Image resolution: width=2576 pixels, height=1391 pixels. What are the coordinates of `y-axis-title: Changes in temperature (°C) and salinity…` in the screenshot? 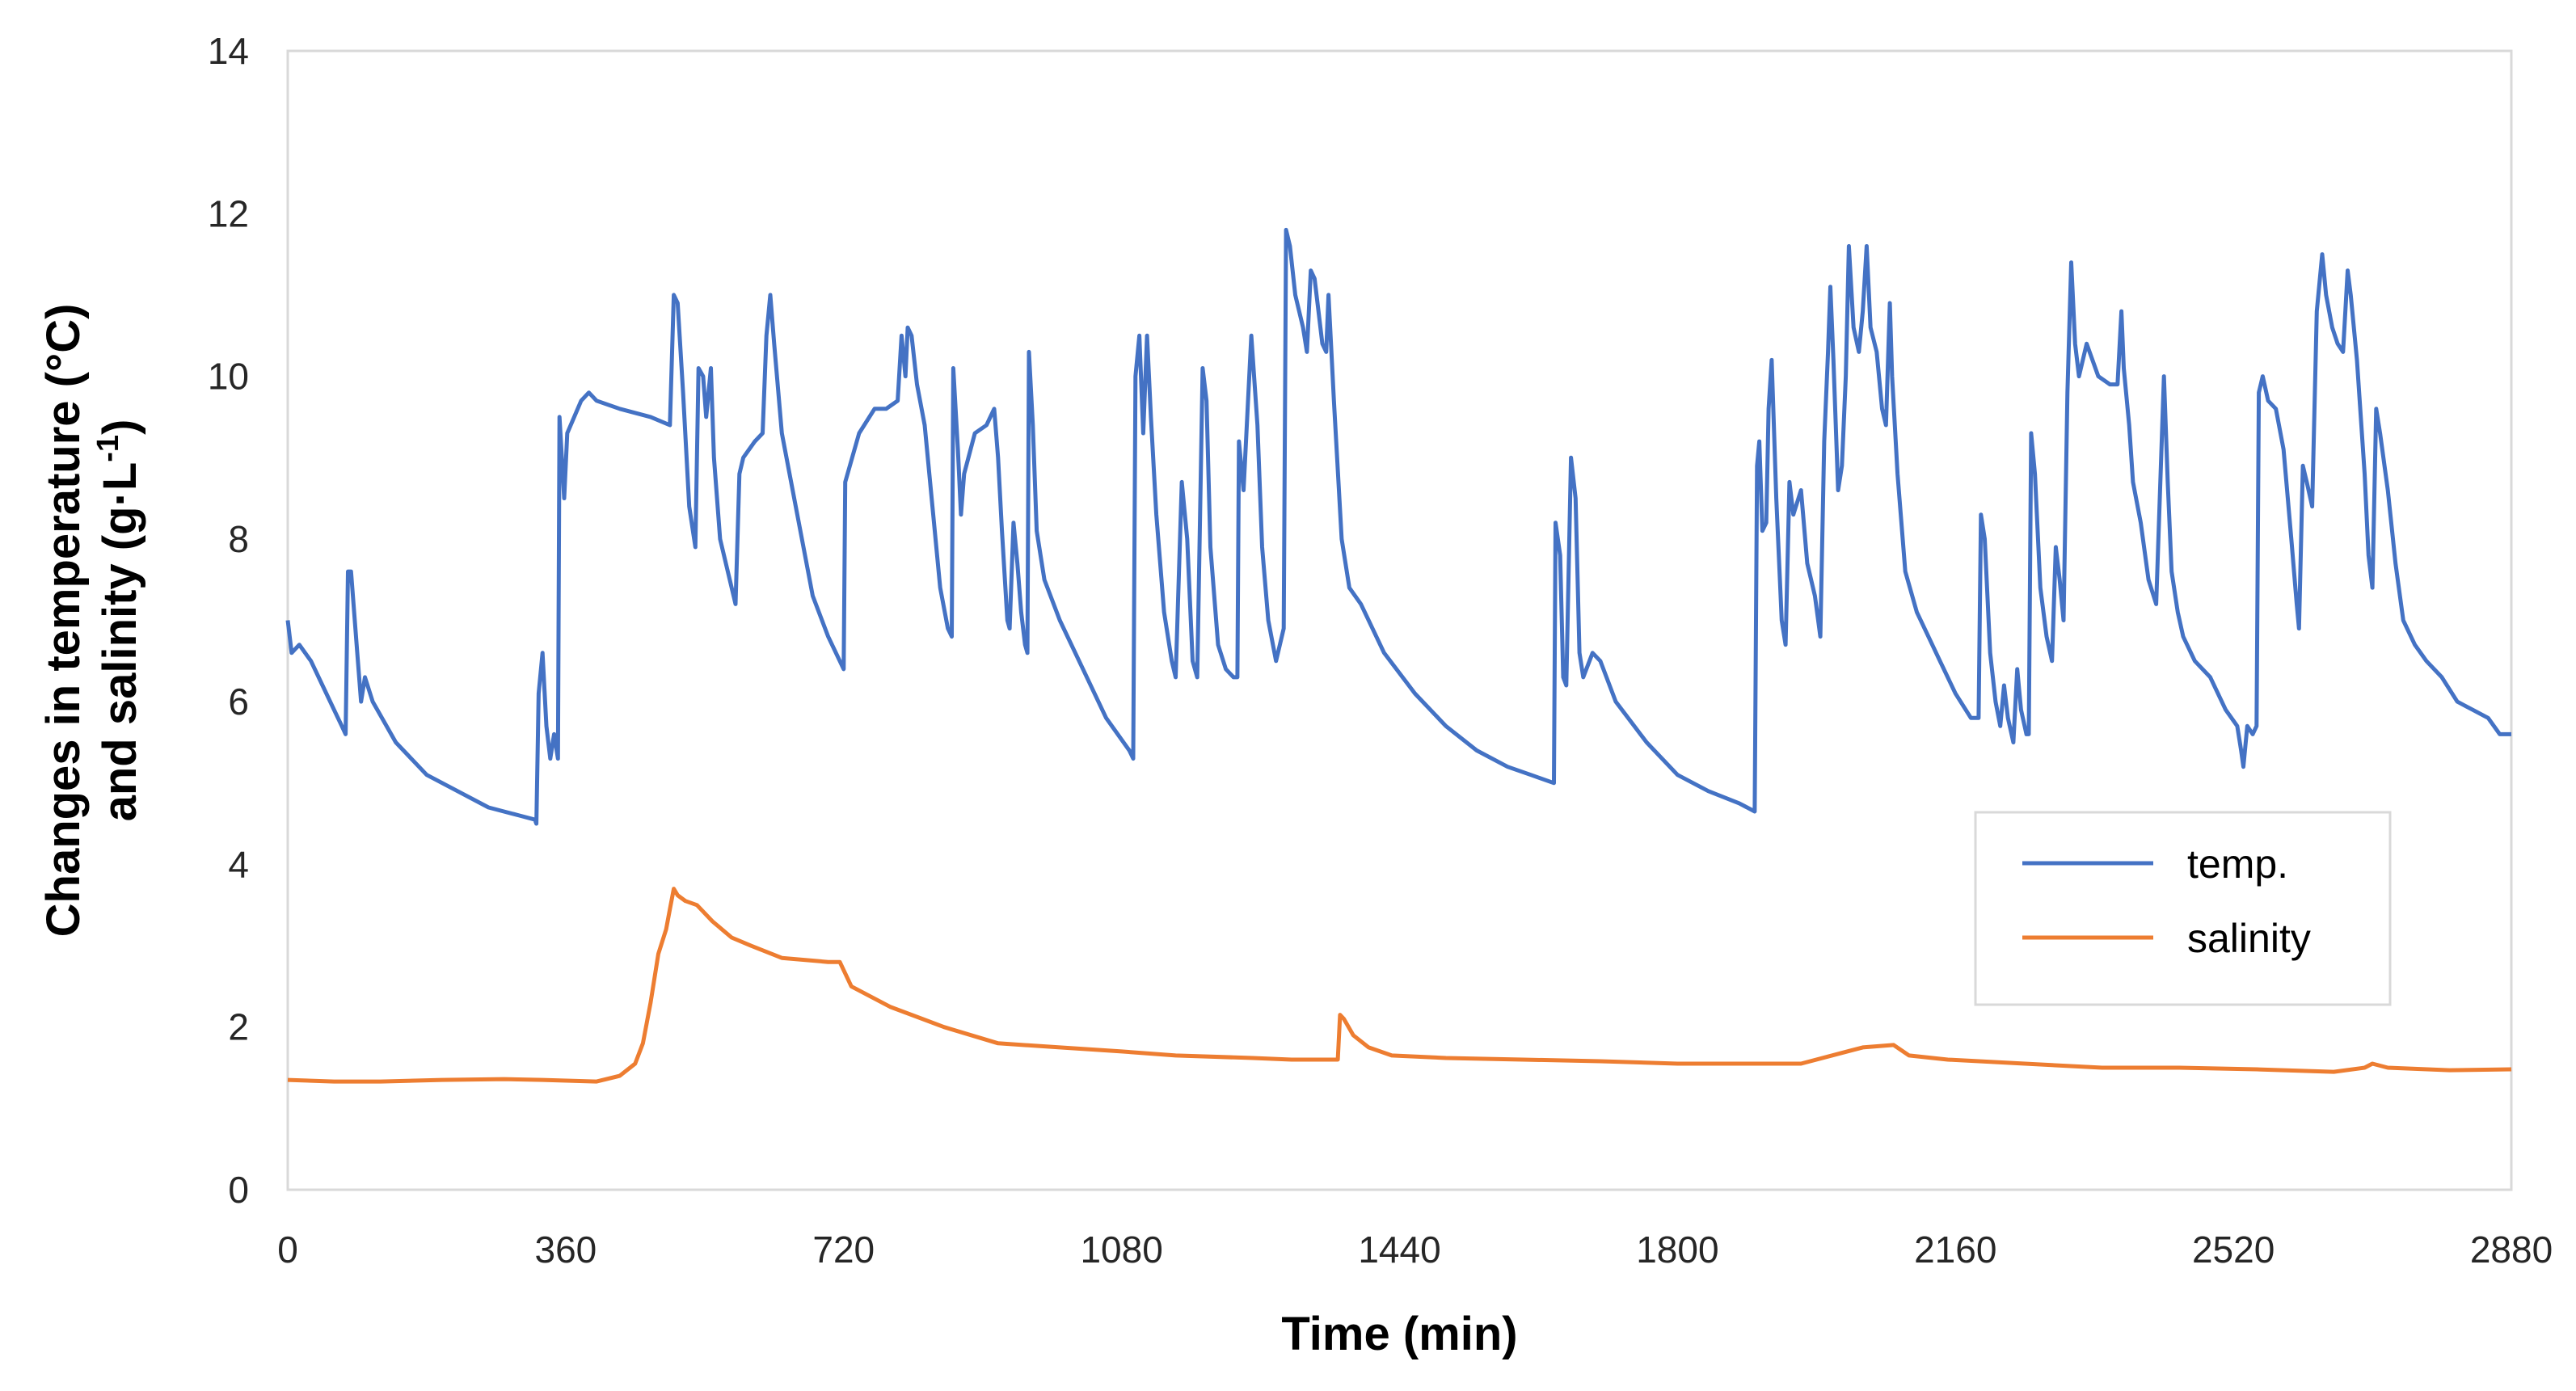 It's located at (91, 621).